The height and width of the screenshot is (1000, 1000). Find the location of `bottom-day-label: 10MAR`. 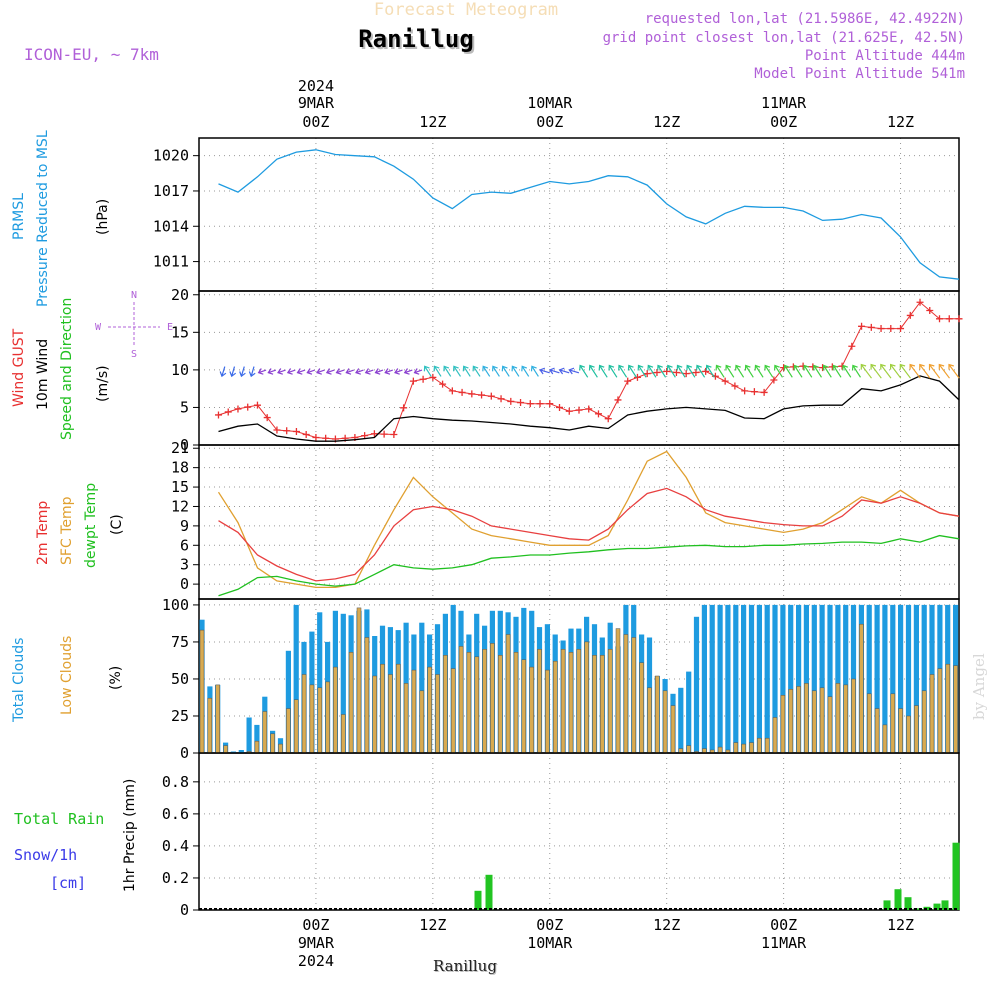

bottom-day-label: 10MAR is located at coordinates (550, 943).